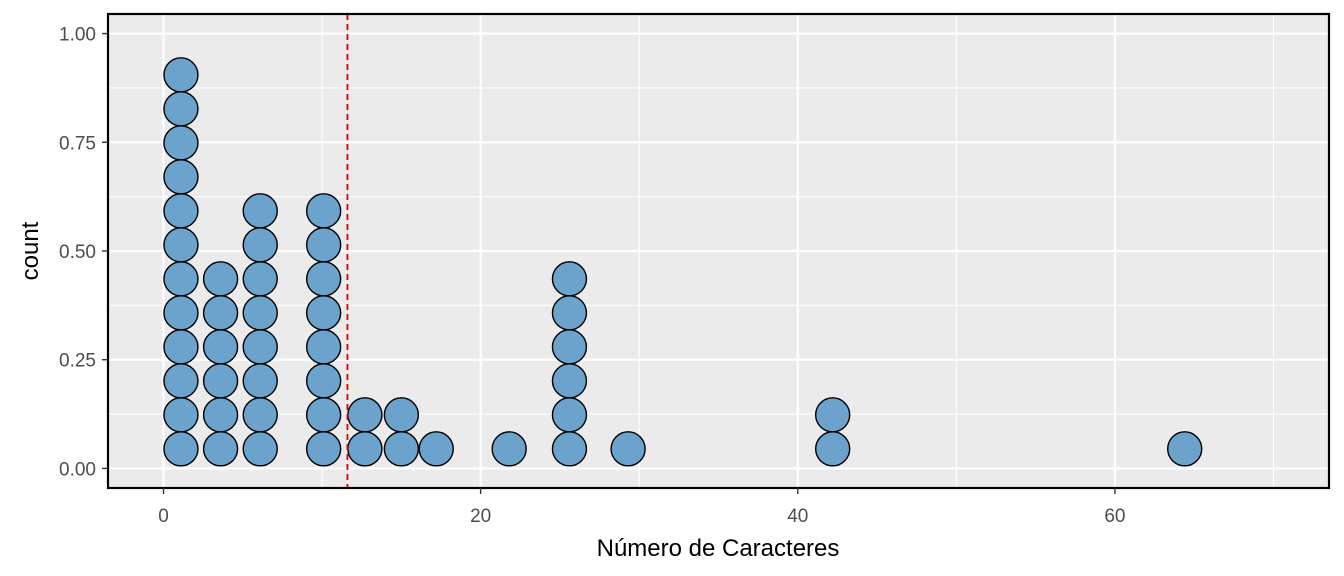  I want to click on x-axis-title: Número de Caracteres, so click(718, 548).